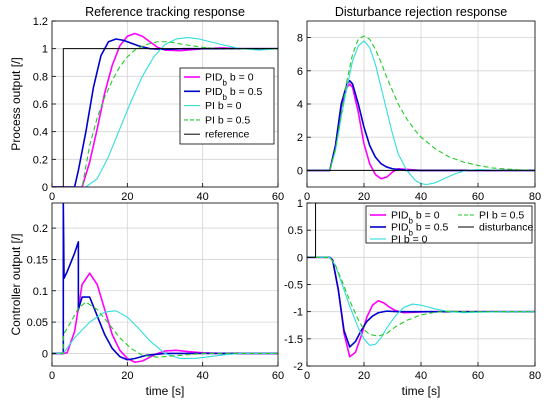 This screenshot has width=550, height=403. What do you see at coordinates (295, 231) in the screenshot?
I see `y-tick-label: 0.5` at bounding box center [295, 231].